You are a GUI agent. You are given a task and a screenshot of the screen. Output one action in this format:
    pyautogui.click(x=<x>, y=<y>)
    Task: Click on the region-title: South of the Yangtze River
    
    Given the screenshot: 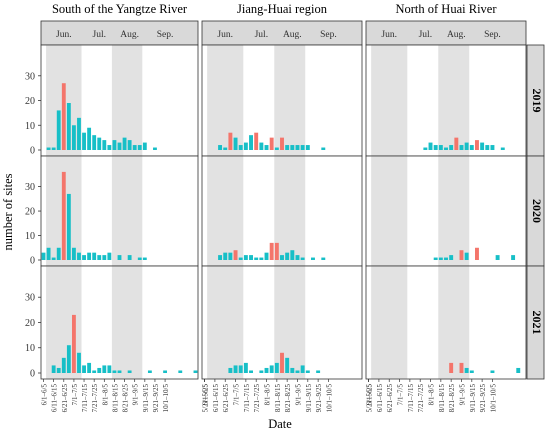 What is the action you would take?
    pyautogui.click(x=120, y=9)
    